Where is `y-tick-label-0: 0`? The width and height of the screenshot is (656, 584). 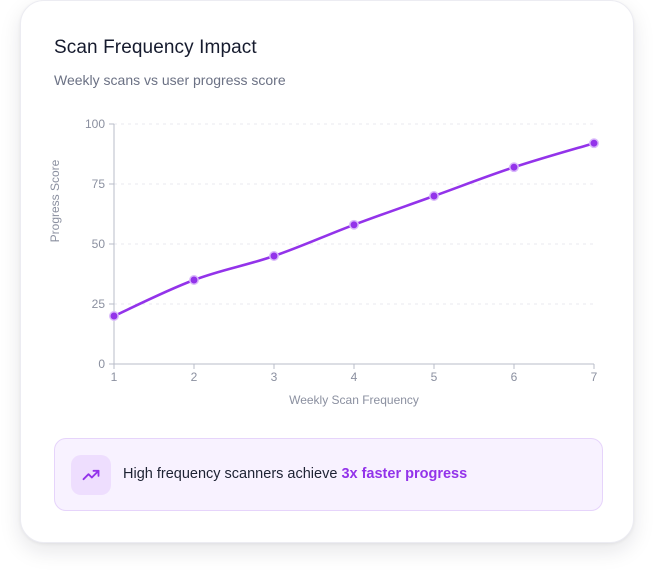
y-tick-label-0: 0 is located at coordinates (101, 364).